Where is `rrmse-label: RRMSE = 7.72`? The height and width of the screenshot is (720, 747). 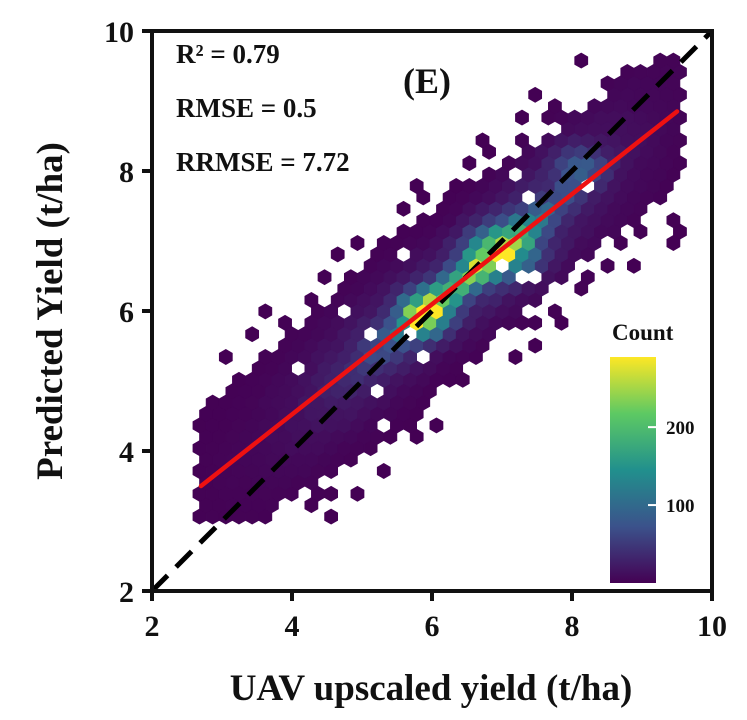 rrmse-label: RRMSE = 7.72 is located at coordinates (263, 162).